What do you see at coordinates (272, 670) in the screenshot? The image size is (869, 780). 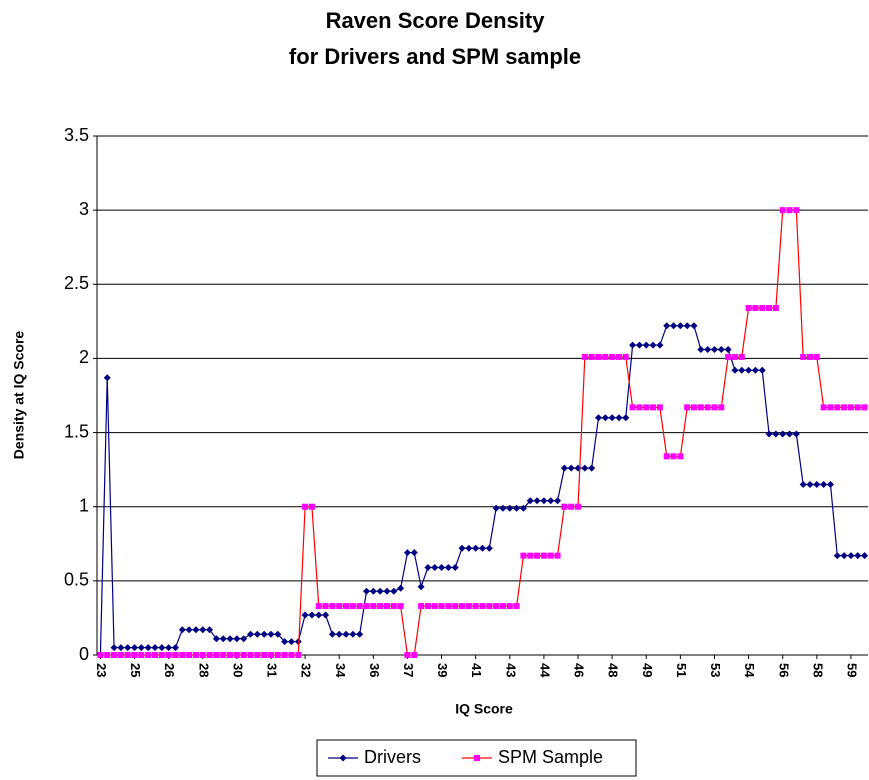 I see `x-tick-label: 31` at bounding box center [272, 670].